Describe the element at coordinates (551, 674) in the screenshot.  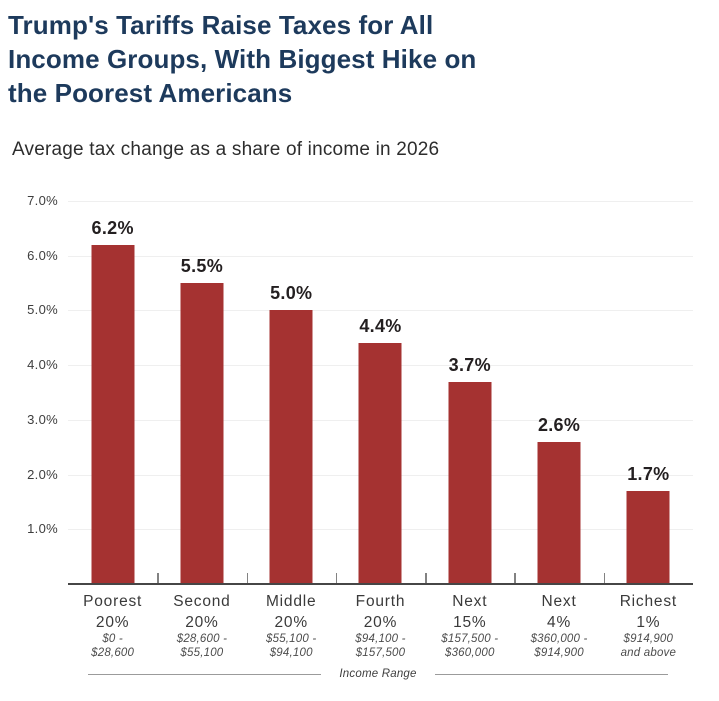
I see `x-axis-title-rule-right` at that location.